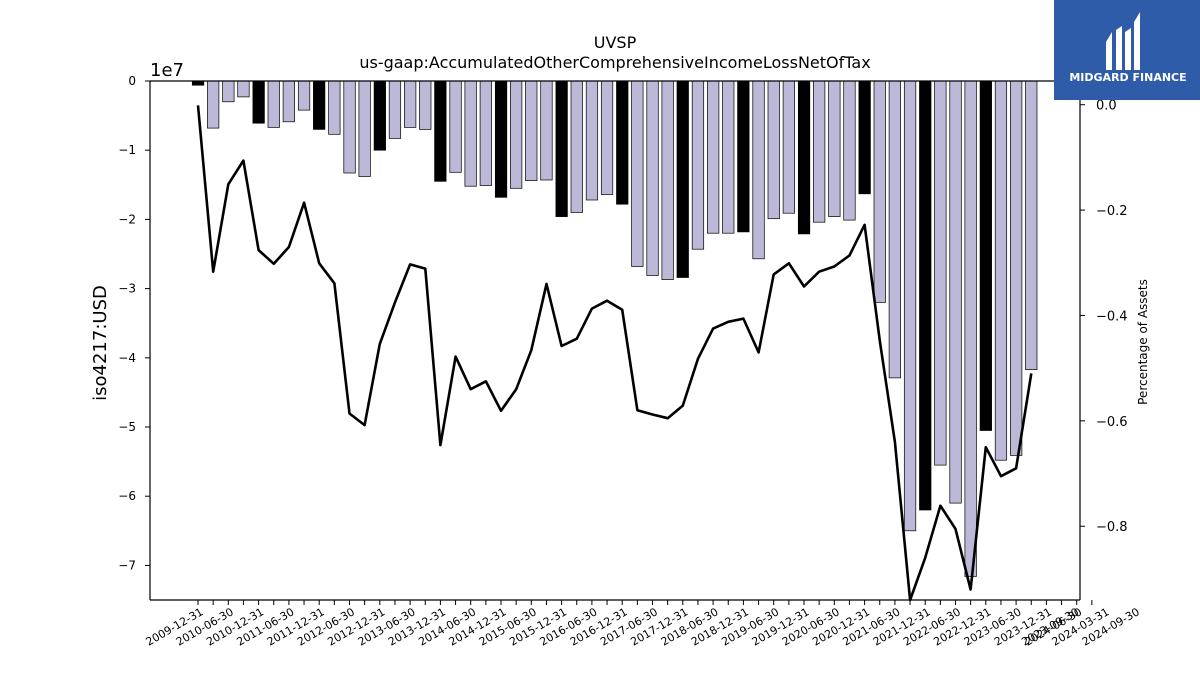 Image resolution: width=1200 pixels, height=675 pixels. What do you see at coordinates (127, 427) in the screenshot?
I see `y-tick-label: −5` at bounding box center [127, 427].